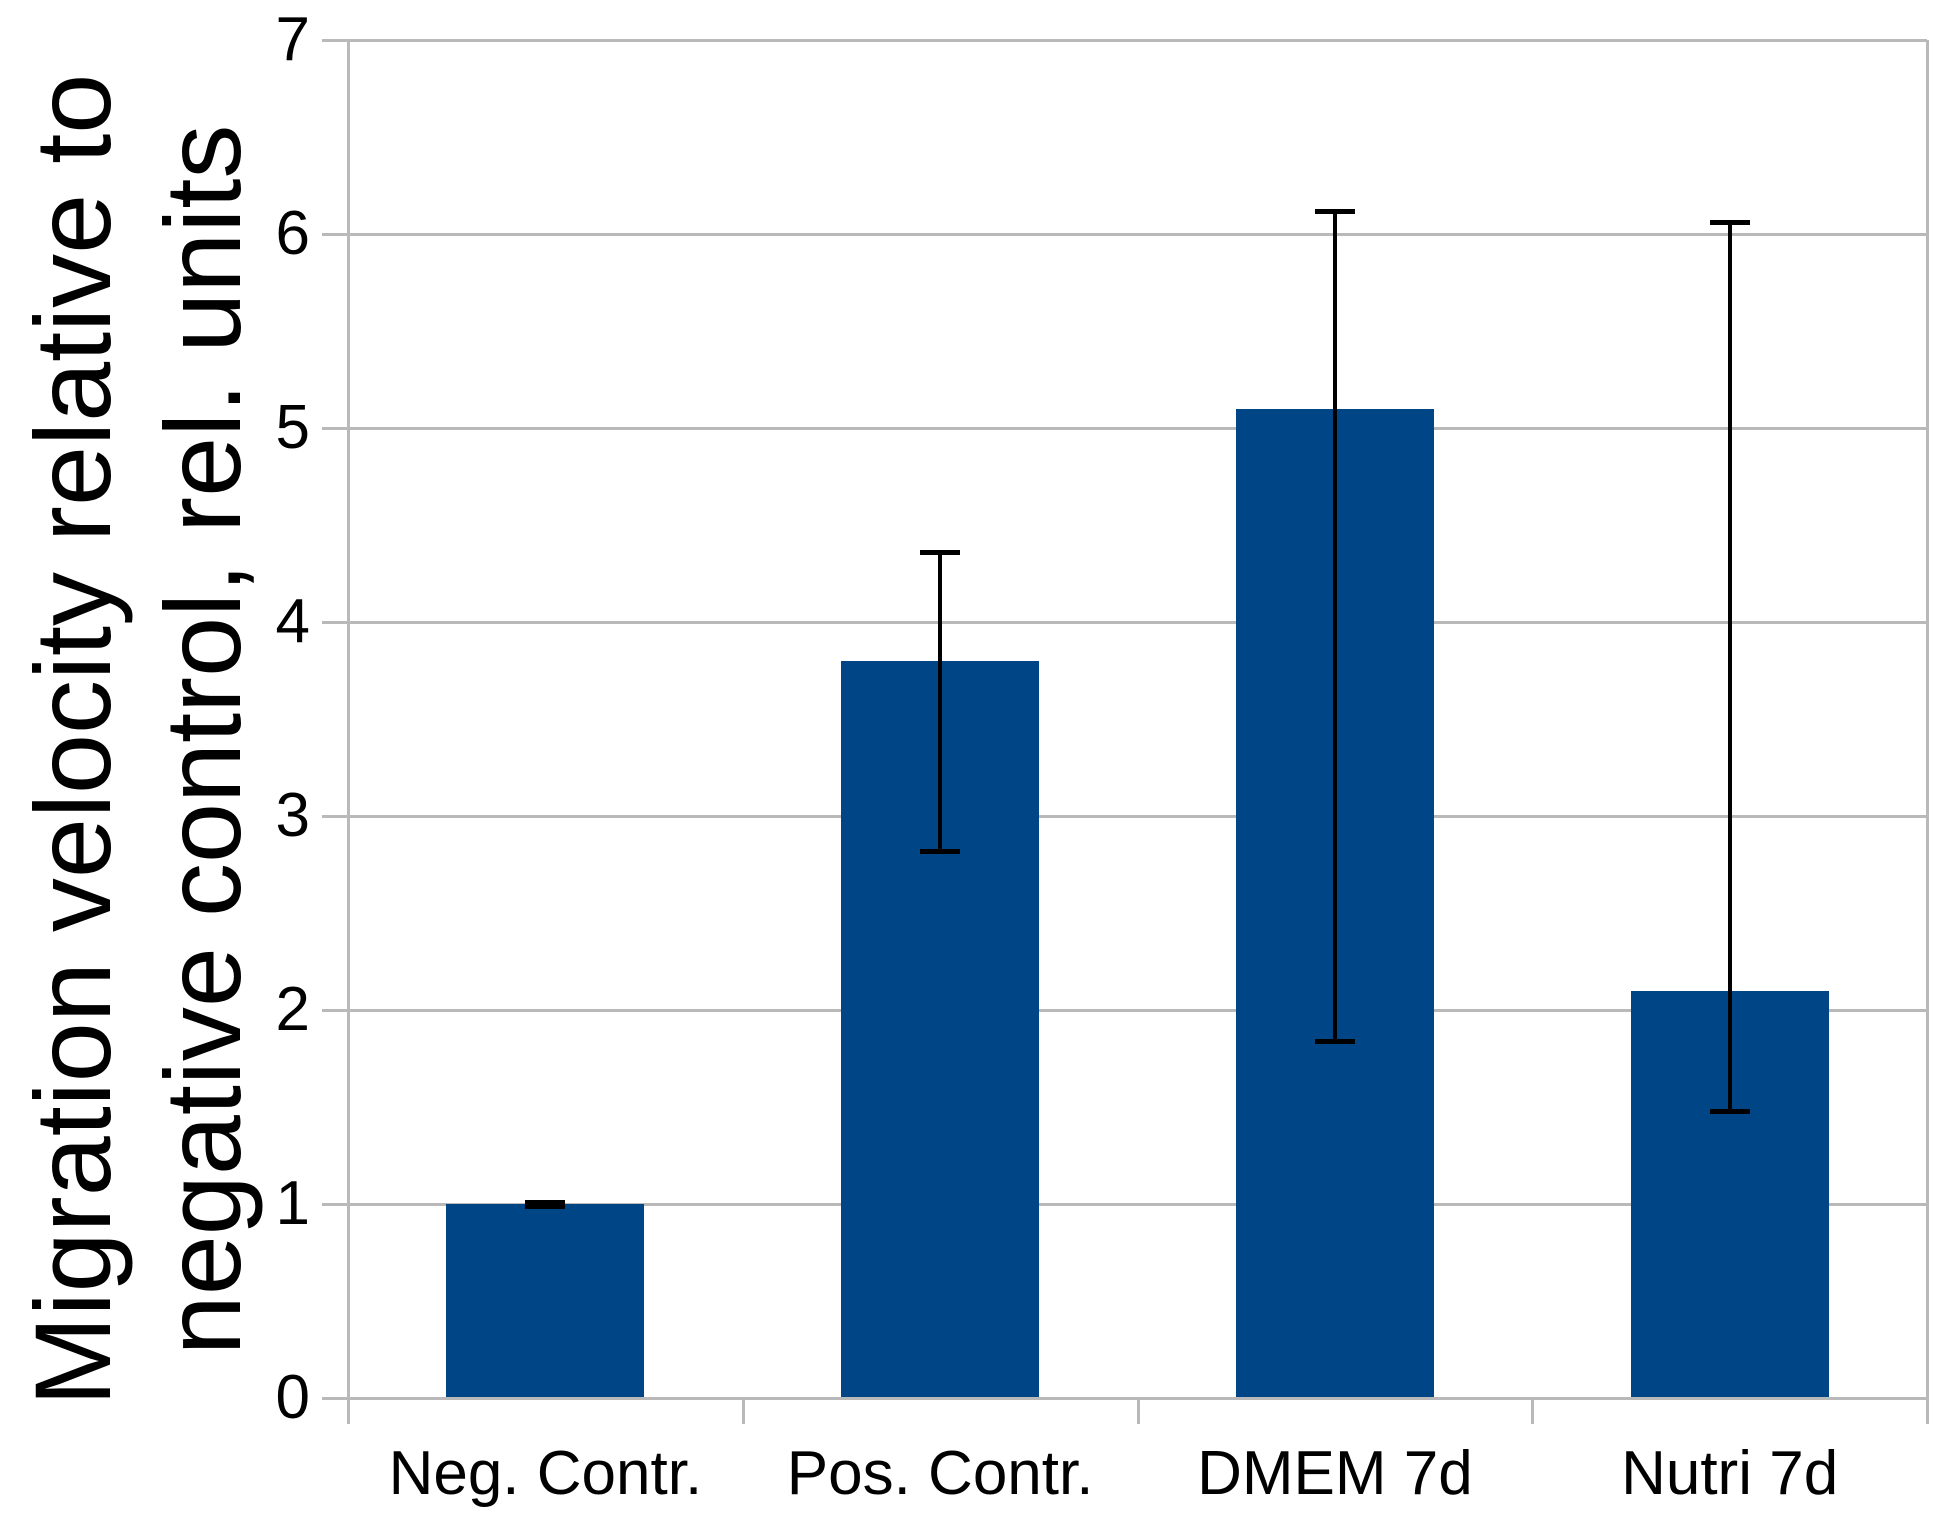 The height and width of the screenshot is (1522, 1953). Describe the element at coordinates (72, 740) in the screenshot. I see `y-axis-title-line1: Migration velocity relative to` at that location.